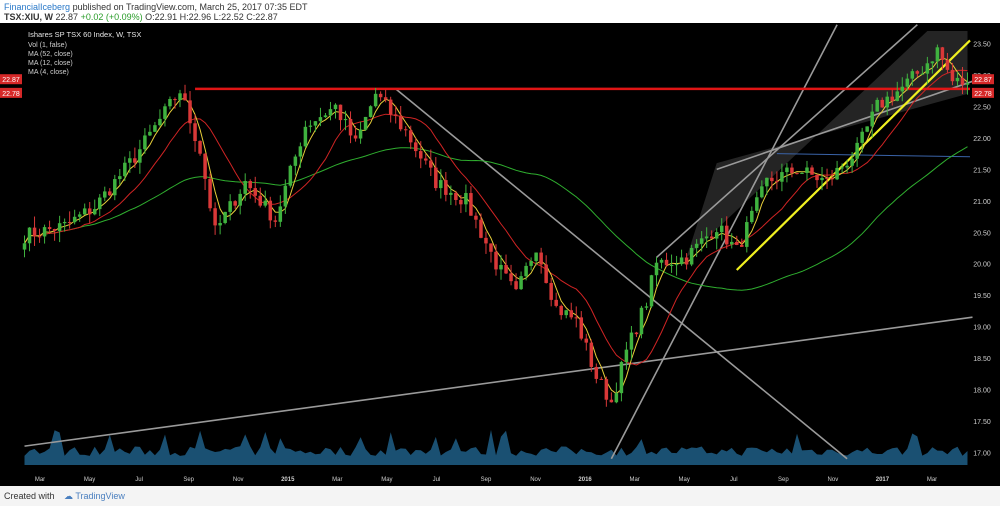 Image resolution: width=1000 pixels, height=506 pixels. I want to click on y-tick-label: 17.00, so click(982, 453).